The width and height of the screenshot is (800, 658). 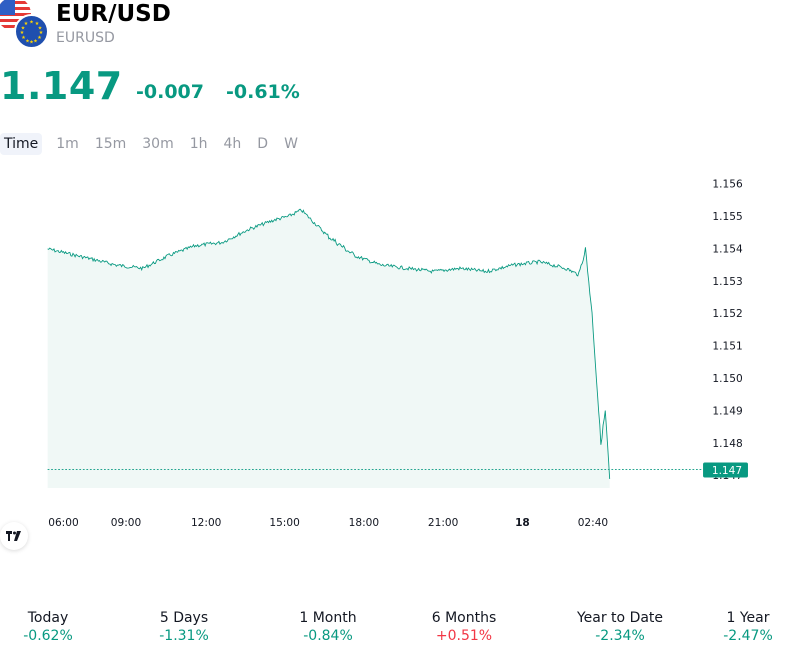 What do you see at coordinates (291, 144) in the screenshot?
I see `tab-w: W` at bounding box center [291, 144].